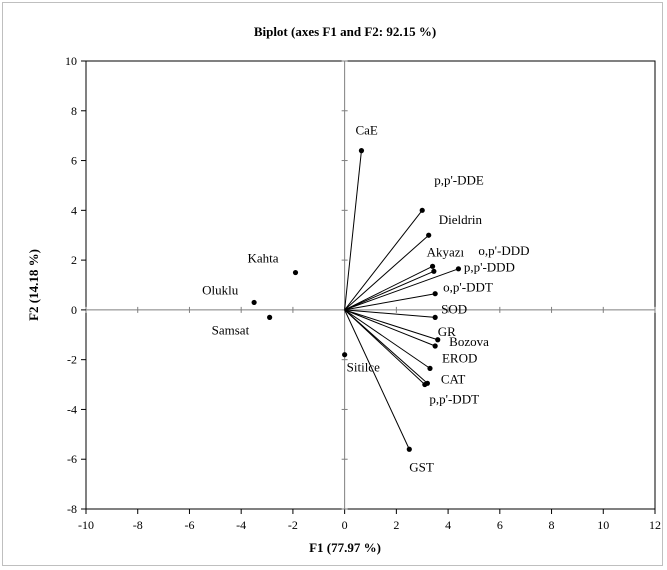  What do you see at coordinates (345, 525) in the screenshot?
I see `x-tick-label: 0` at bounding box center [345, 525].